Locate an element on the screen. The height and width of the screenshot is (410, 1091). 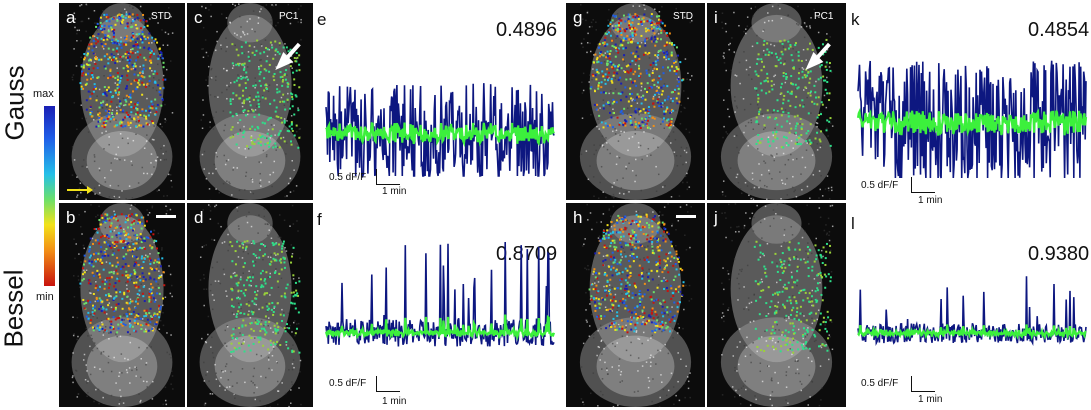
panel-letter: c is located at coordinates (198, 17).